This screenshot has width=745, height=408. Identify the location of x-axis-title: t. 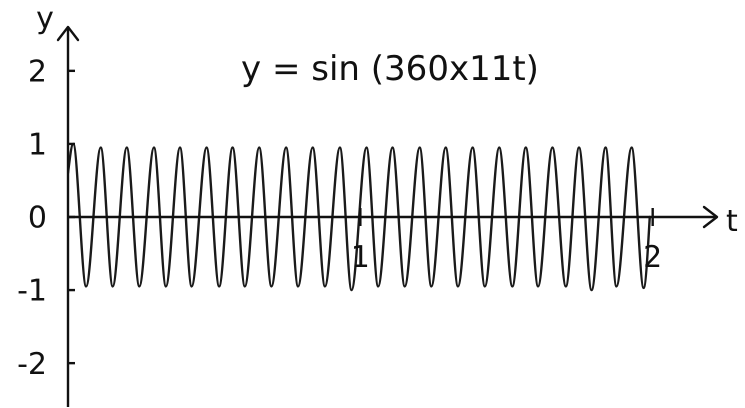
(732, 221).